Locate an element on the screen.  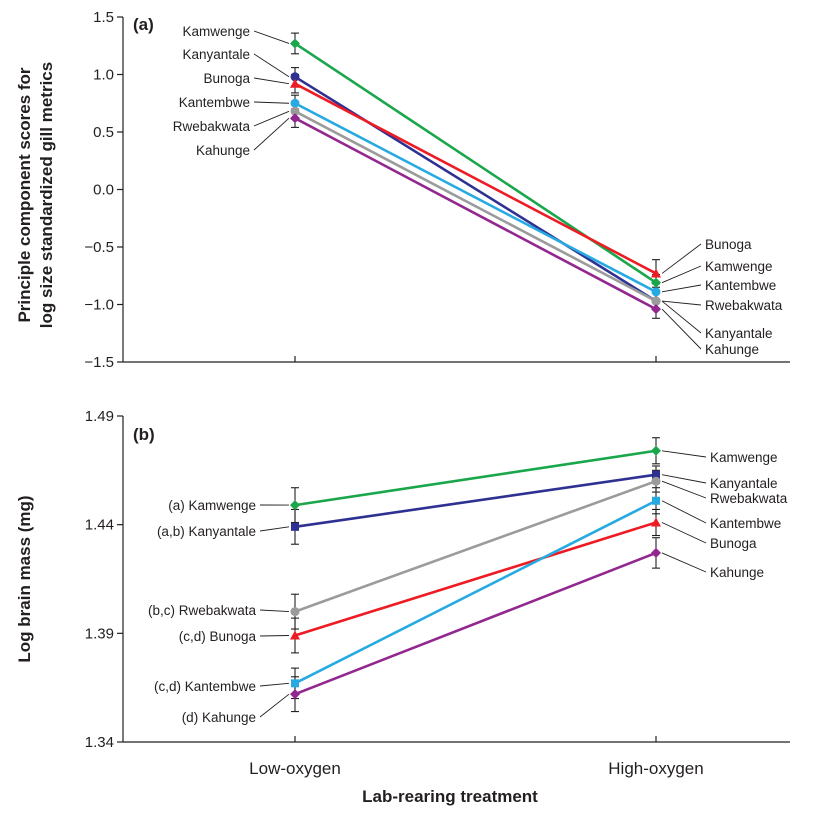
y-axis-title: Log brain mass (mg) is located at coordinates (24, 578).